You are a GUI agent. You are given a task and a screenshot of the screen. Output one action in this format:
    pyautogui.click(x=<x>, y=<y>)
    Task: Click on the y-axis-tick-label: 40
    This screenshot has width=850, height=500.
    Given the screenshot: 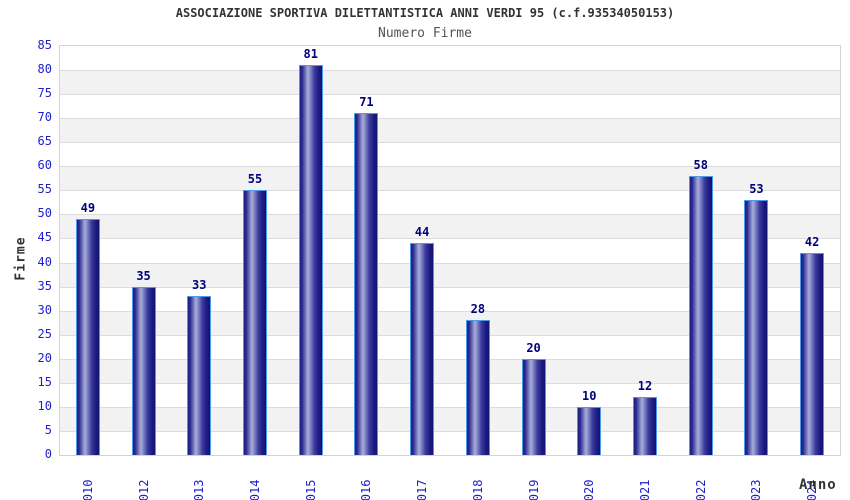 What is the action you would take?
    pyautogui.click(x=44, y=261)
    